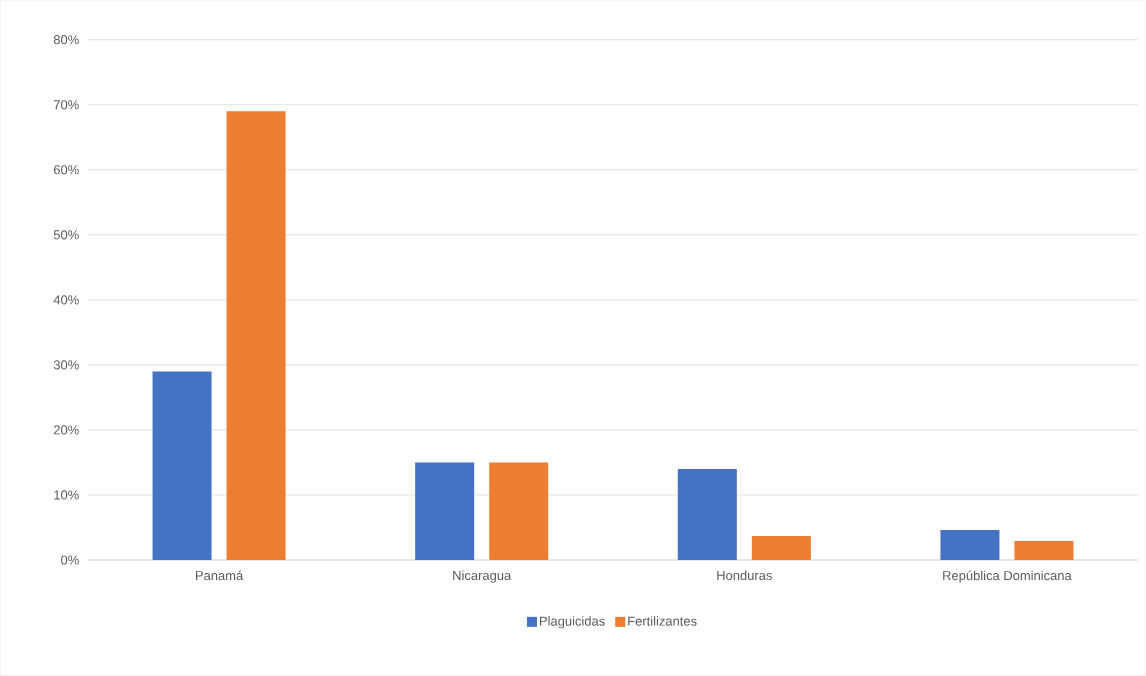  Describe the element at coordinates (572, 622) in the screenshot. I see `legend-label: Plaguicidas` at that location.